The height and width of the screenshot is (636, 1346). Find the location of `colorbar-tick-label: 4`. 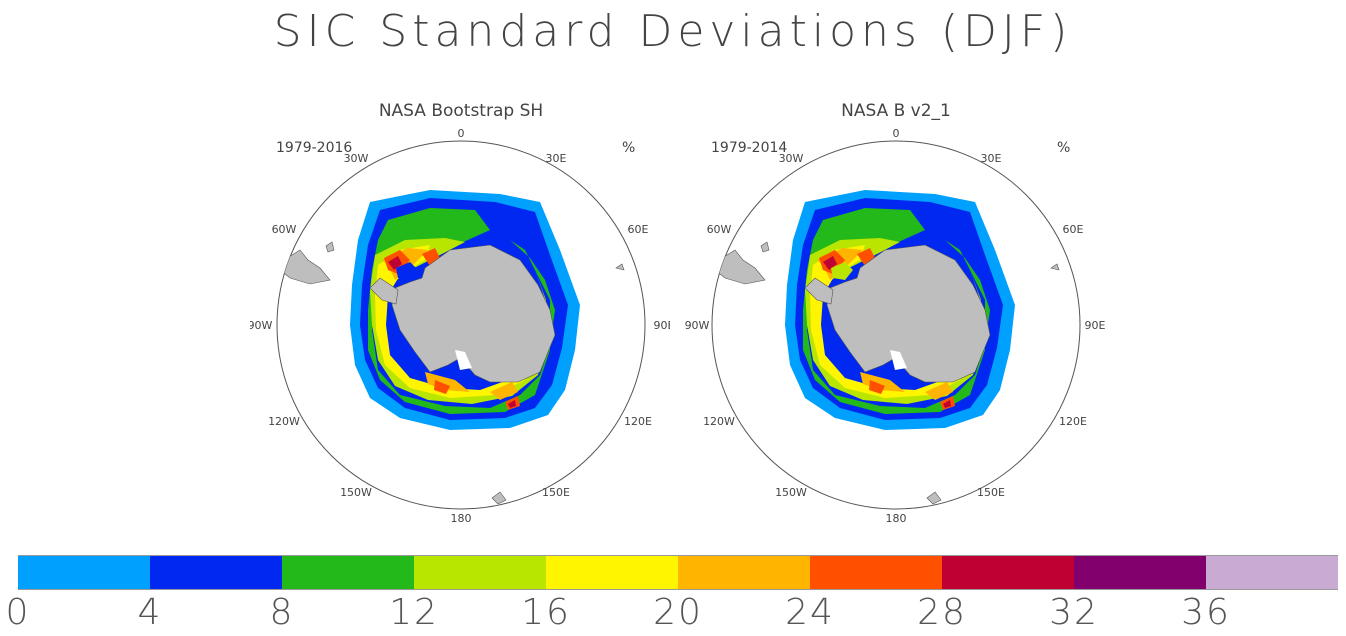

colorbar-tick-label: 4 is located at coordinates (150, 612).